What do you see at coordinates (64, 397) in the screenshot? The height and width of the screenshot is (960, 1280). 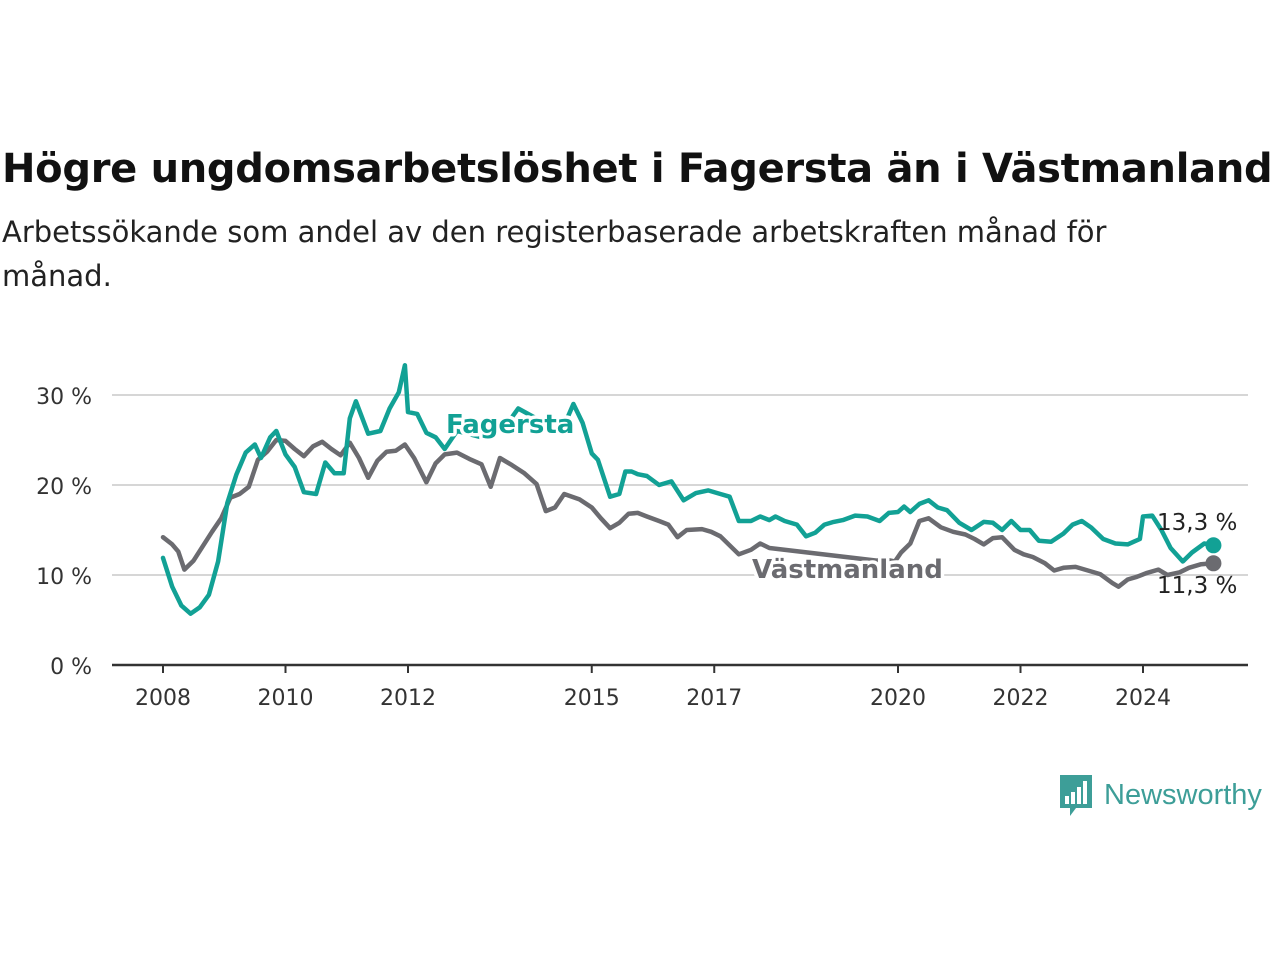 I see `y-tick-label: 30 %` at bounding box center [64, 397].